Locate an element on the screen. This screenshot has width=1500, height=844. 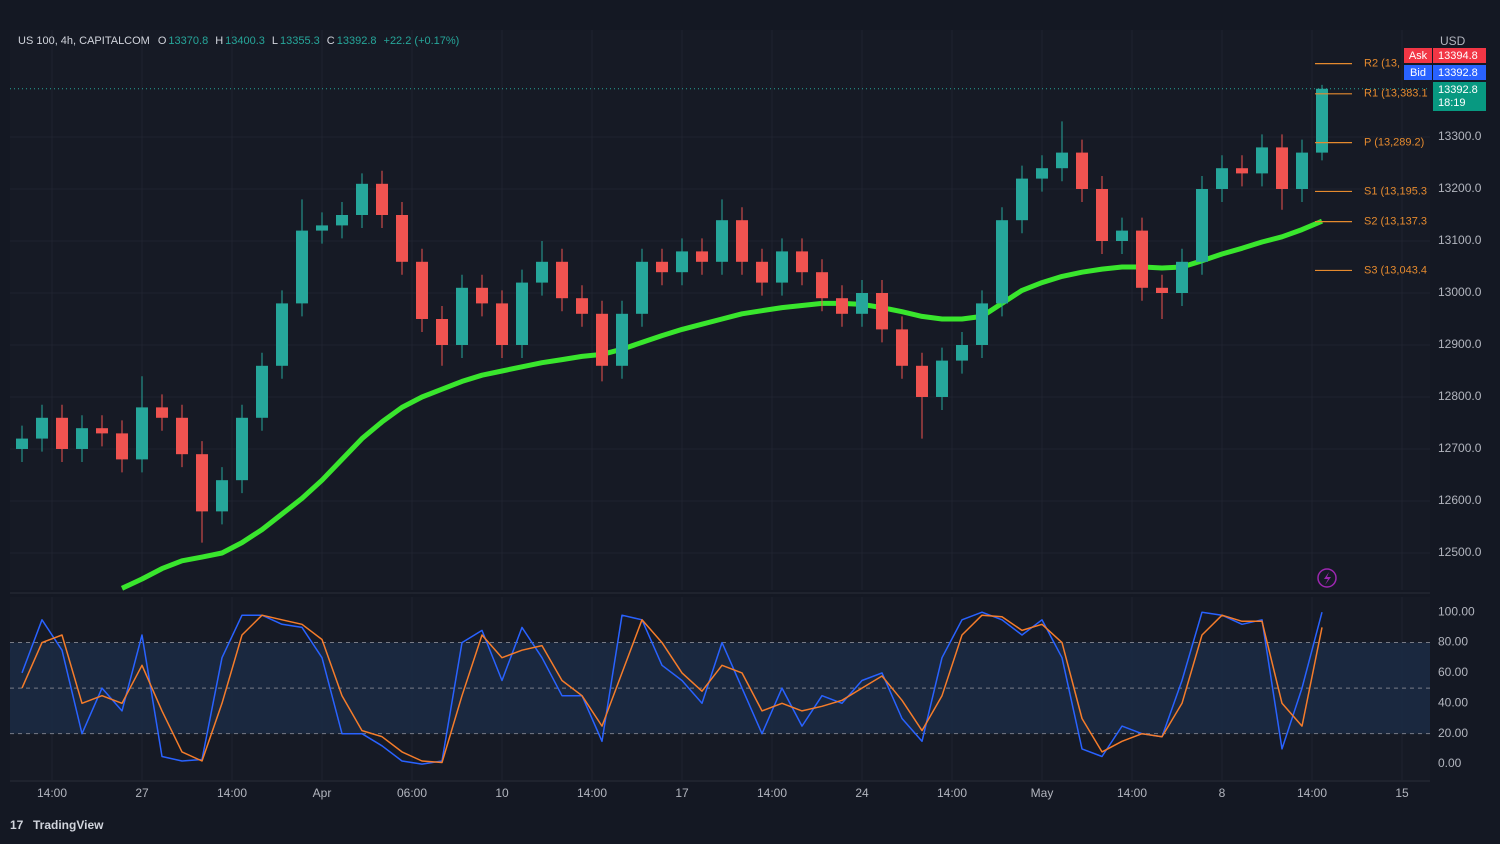
y-tick-label: 12700.0 is located at coordinates (1460, 448).